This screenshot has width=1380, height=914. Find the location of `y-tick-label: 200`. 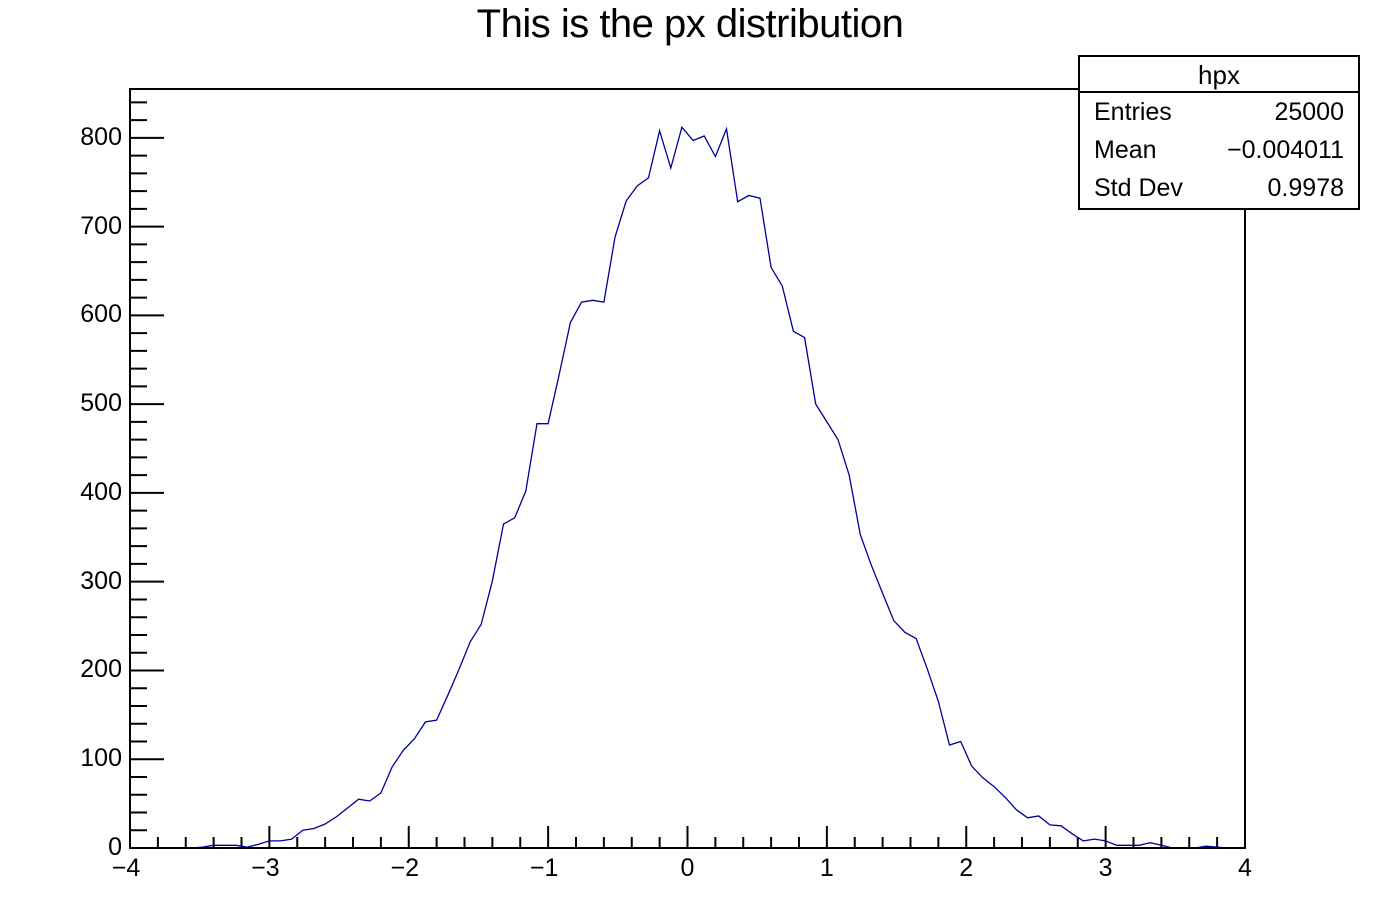

y-tick-label: 200 is located at coordinates (101, 669).